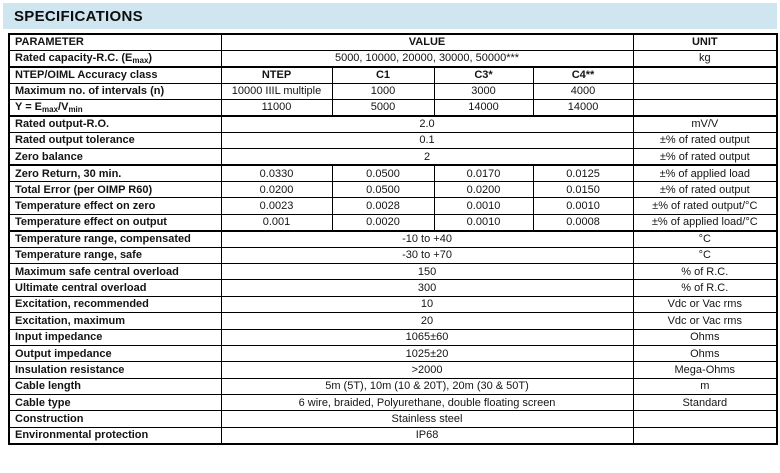 This screenshot has height=473, width=780. I want to click on value-cell: -10 to +40, so click(427, 238).